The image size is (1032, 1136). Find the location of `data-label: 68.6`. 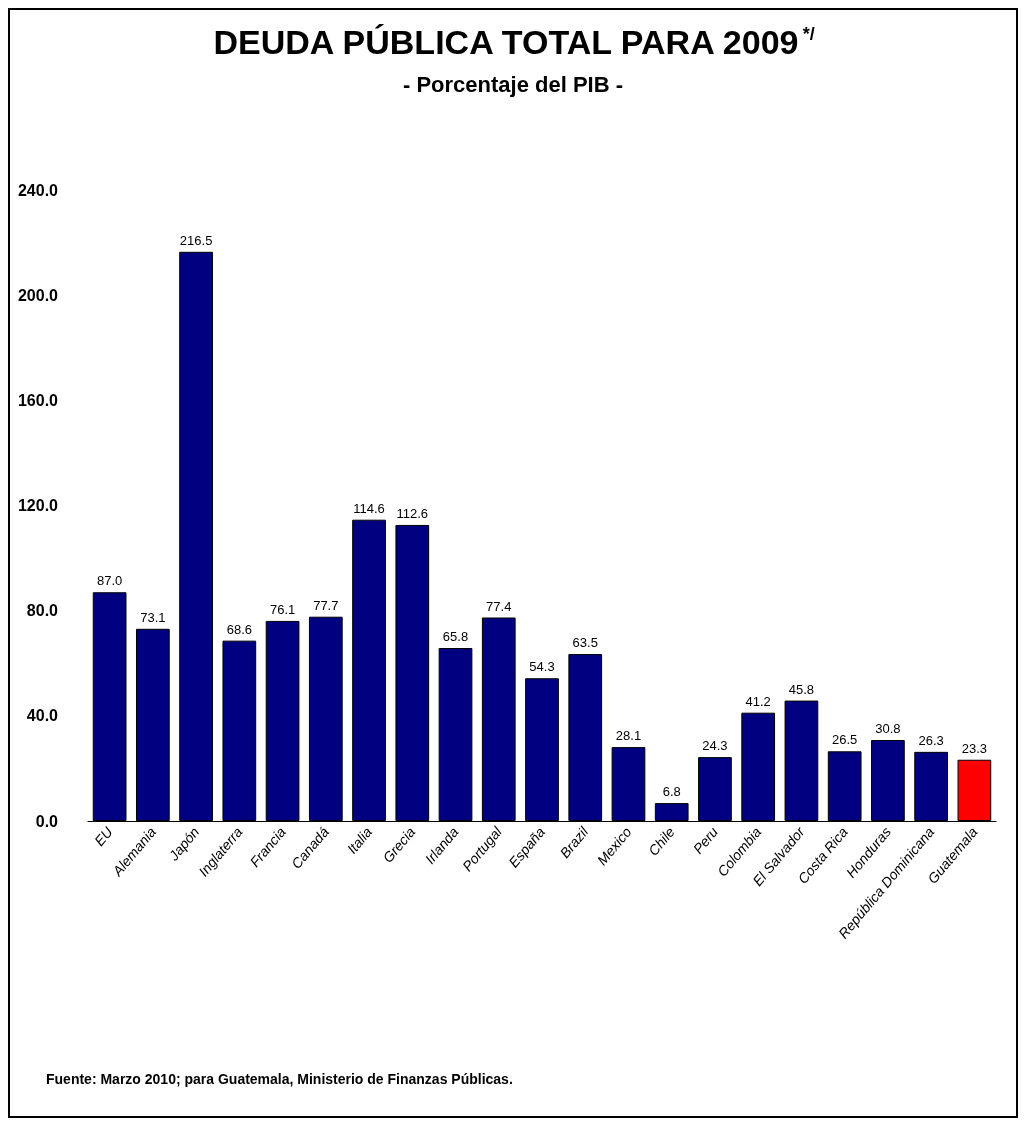

data-label: 68.6 is located at coordinates (239, 629).